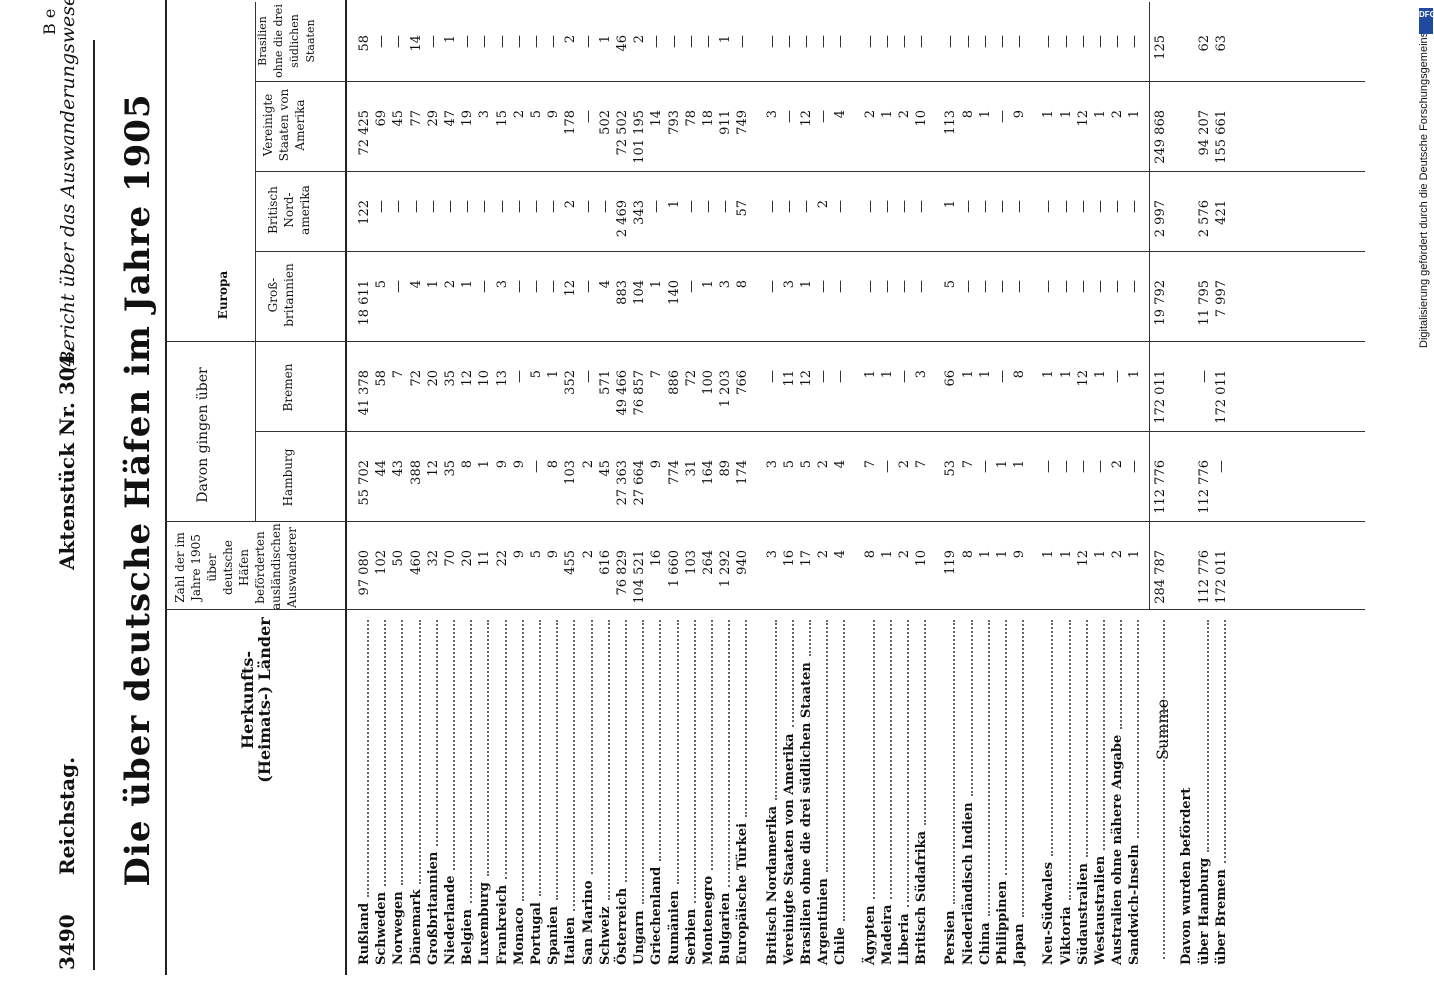  I want to click on header-land: Herkunfts- (Heimats-) Länder, so click(256, 700).